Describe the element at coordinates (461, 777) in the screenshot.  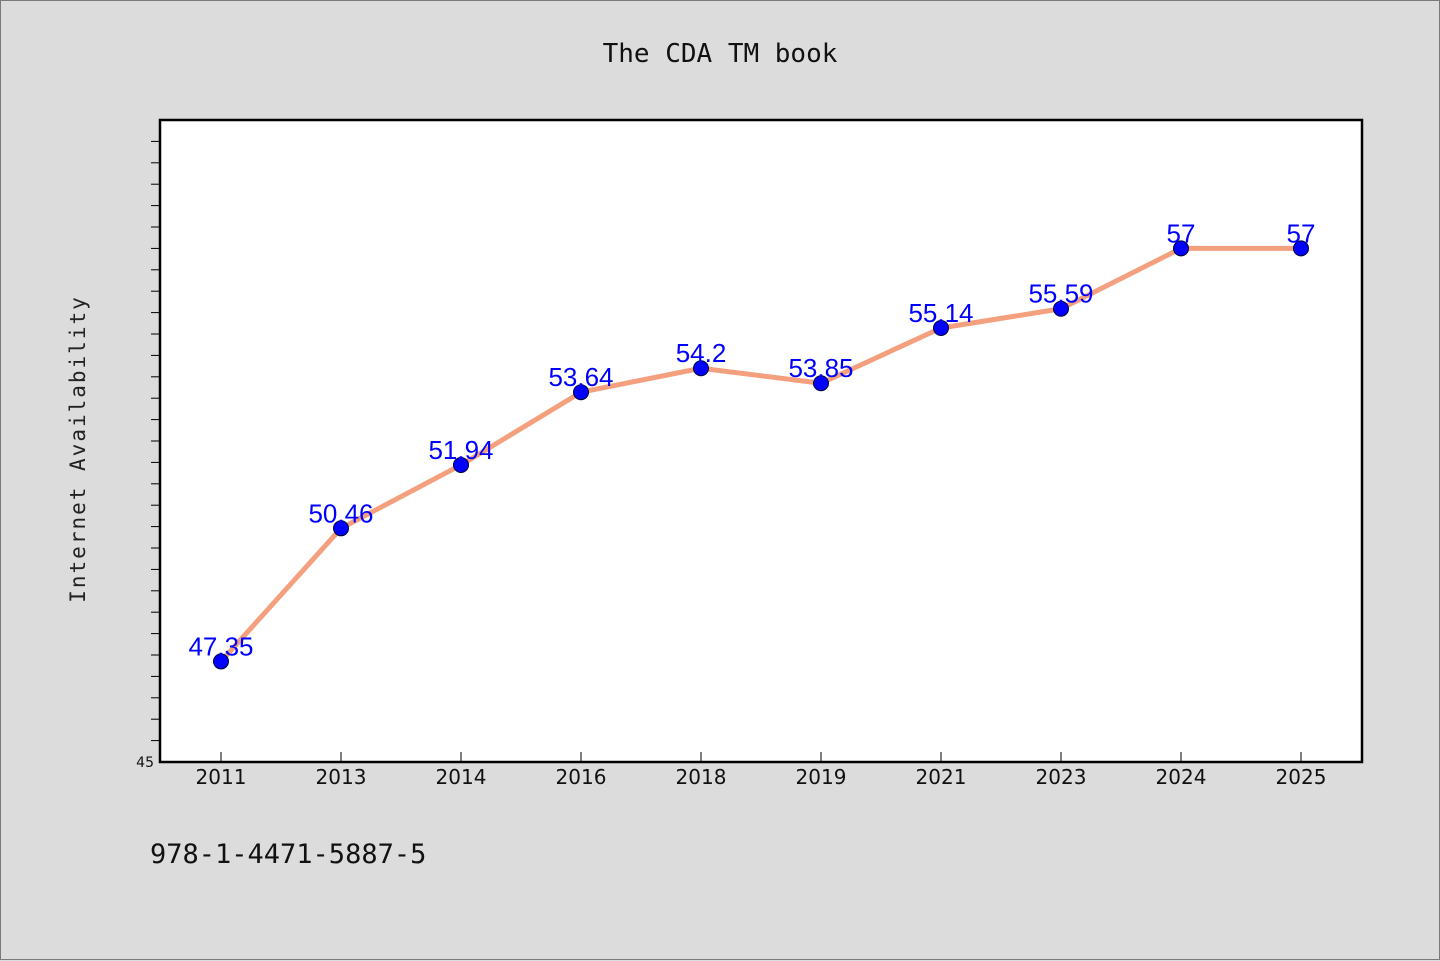
I see `x-tick-label: 2014` at that location.